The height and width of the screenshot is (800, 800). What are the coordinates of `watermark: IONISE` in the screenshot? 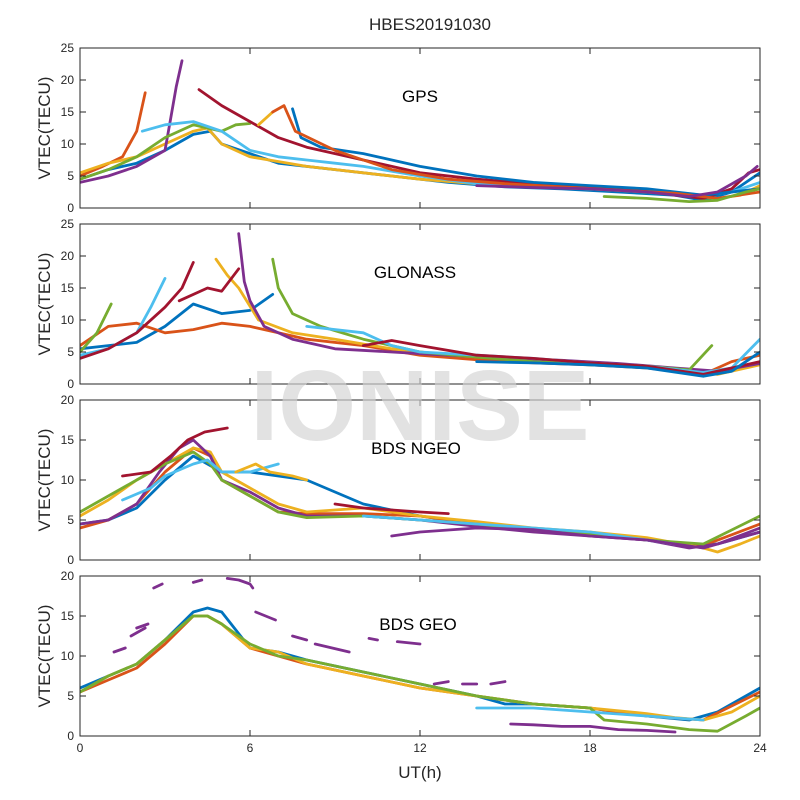 It's located at (420, 406).